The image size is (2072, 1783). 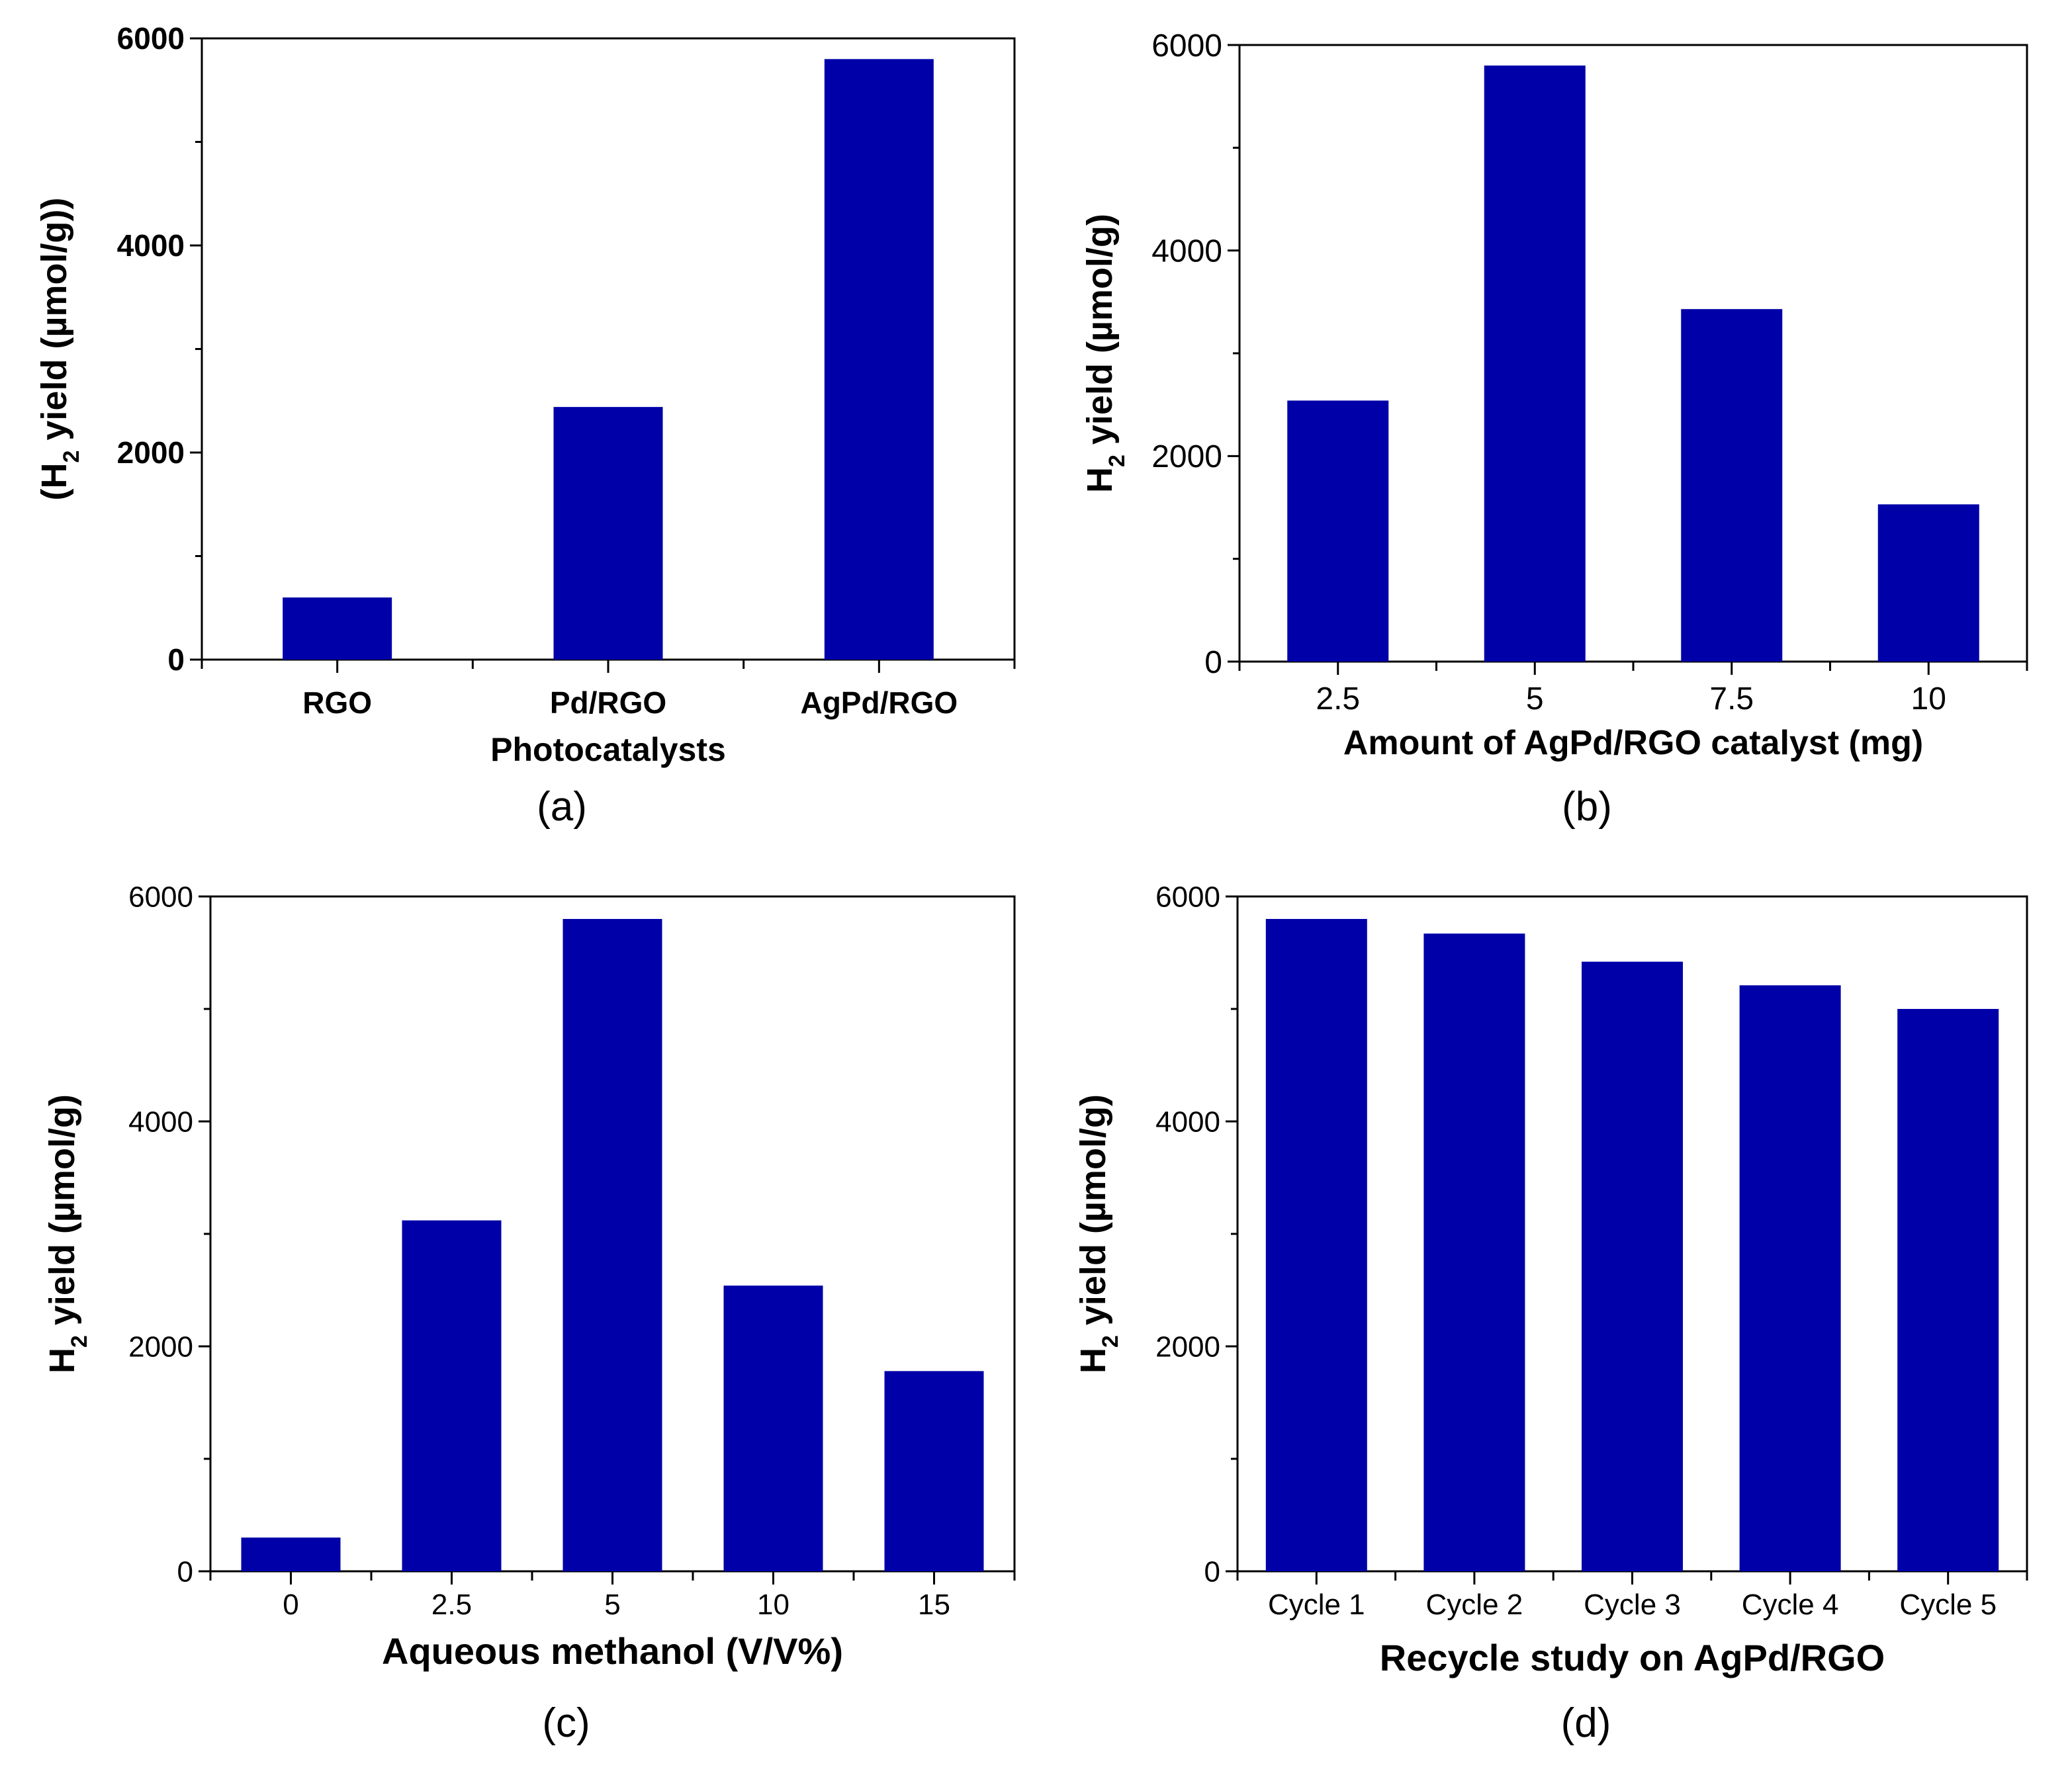 What do you see at coordinates (1187, 1122) in the screenshot?
I see `y-tick-label-d-2: 4000` at bounding box center [1187, 1122].